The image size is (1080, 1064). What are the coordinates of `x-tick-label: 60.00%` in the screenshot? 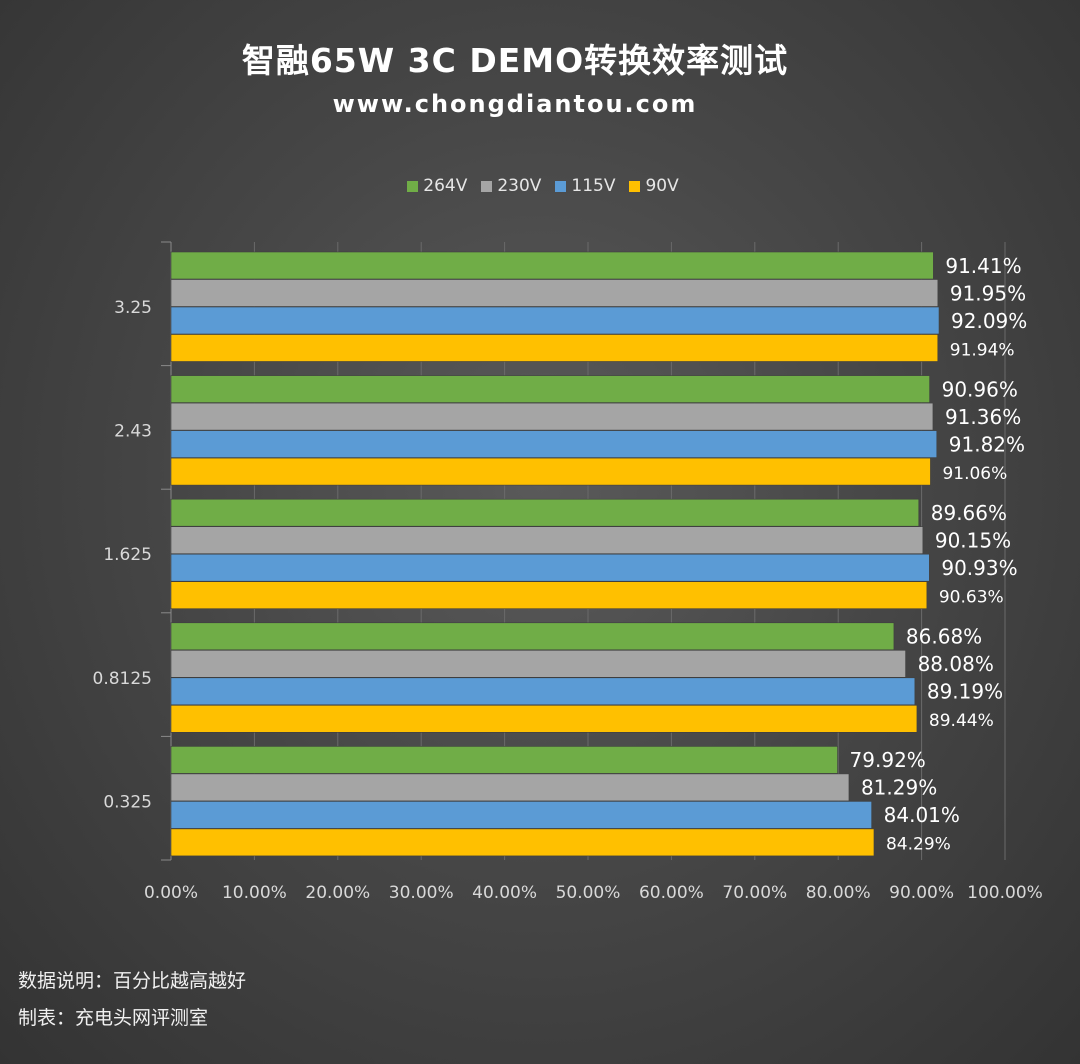 It's located at (671, 893).